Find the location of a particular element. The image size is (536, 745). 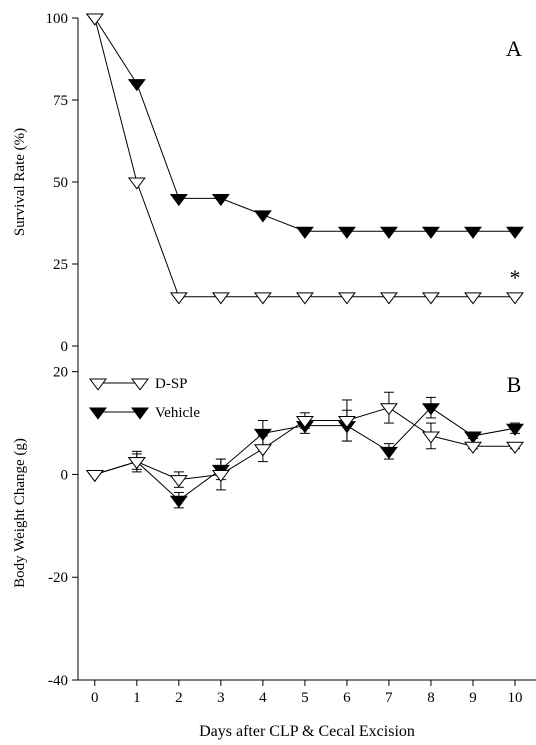

y-tick-label: 75 is located at coordinates (60, 101).